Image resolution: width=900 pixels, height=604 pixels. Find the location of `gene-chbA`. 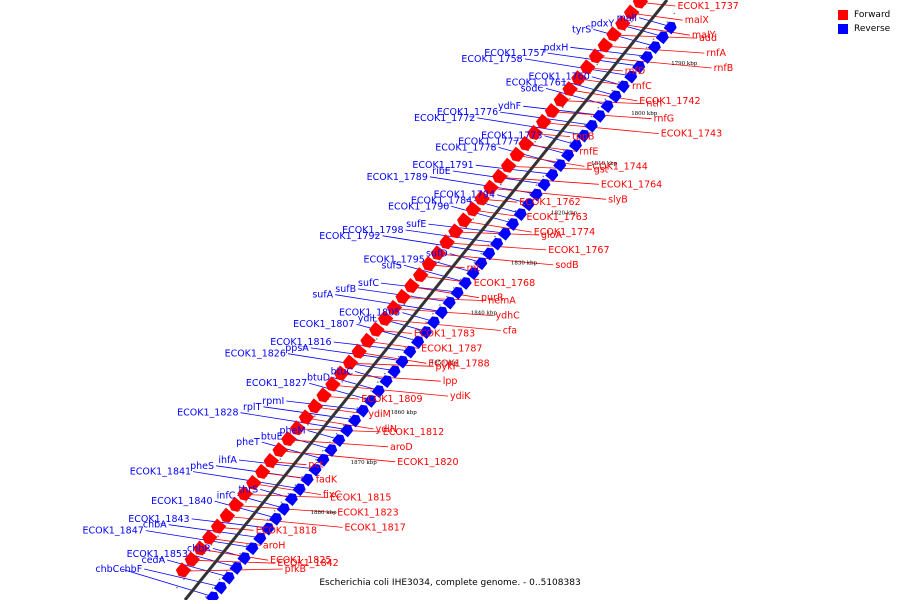

gene-chbA is located at coordinates (260, 538).